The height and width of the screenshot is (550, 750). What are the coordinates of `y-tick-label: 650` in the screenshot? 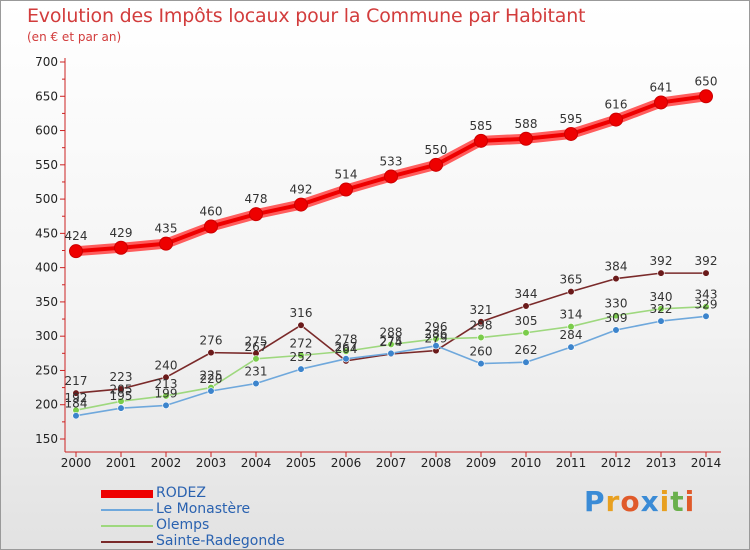 It's located at (46, 96).